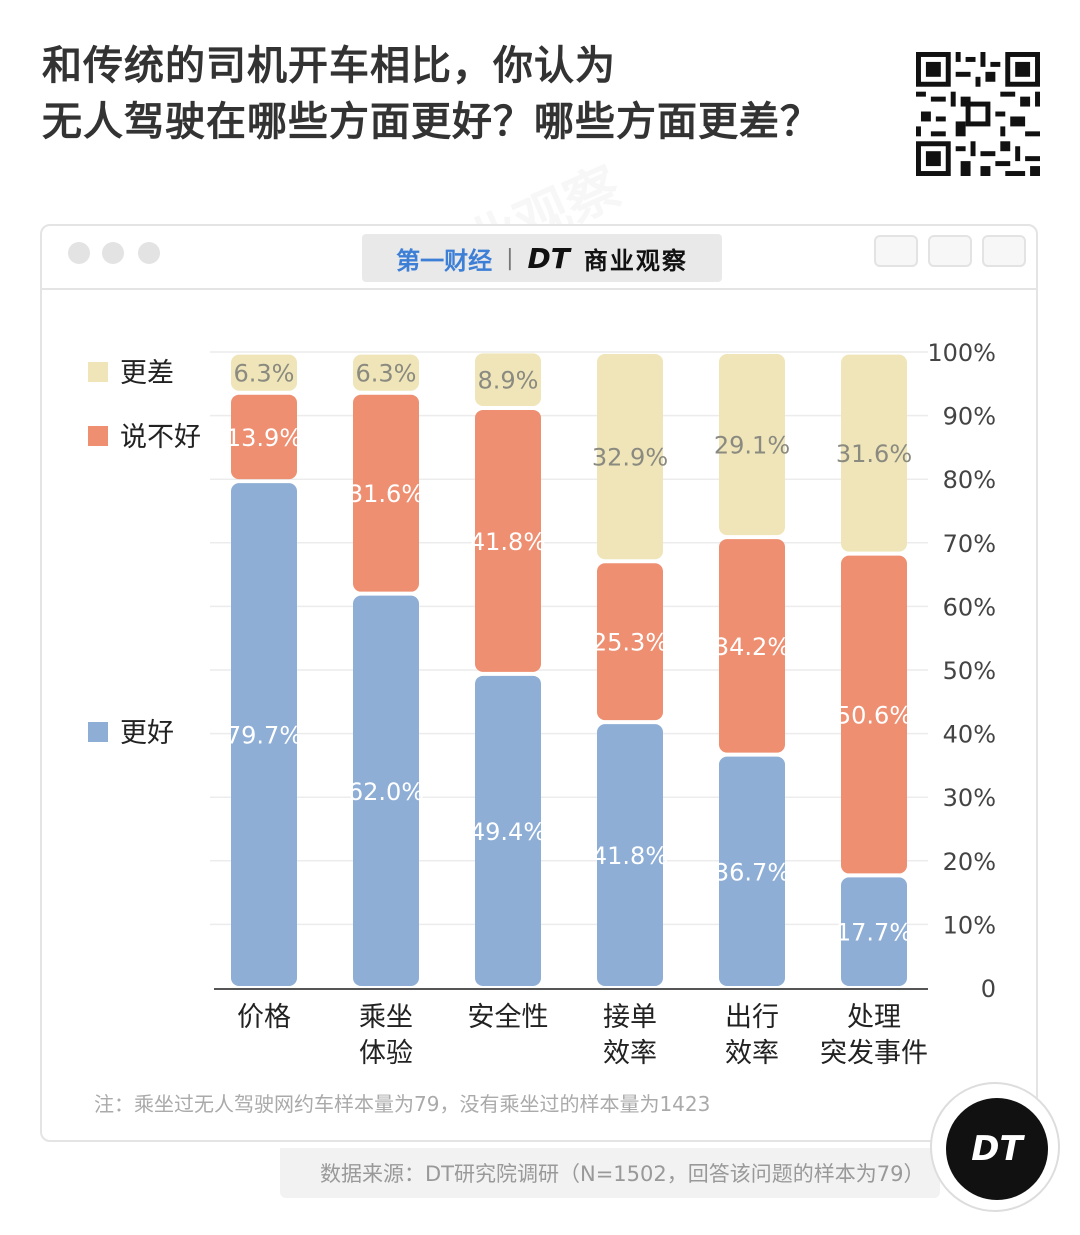 The image size is (1080, 1235). I want to click on y-tick-label: 0, so click(988, 989).